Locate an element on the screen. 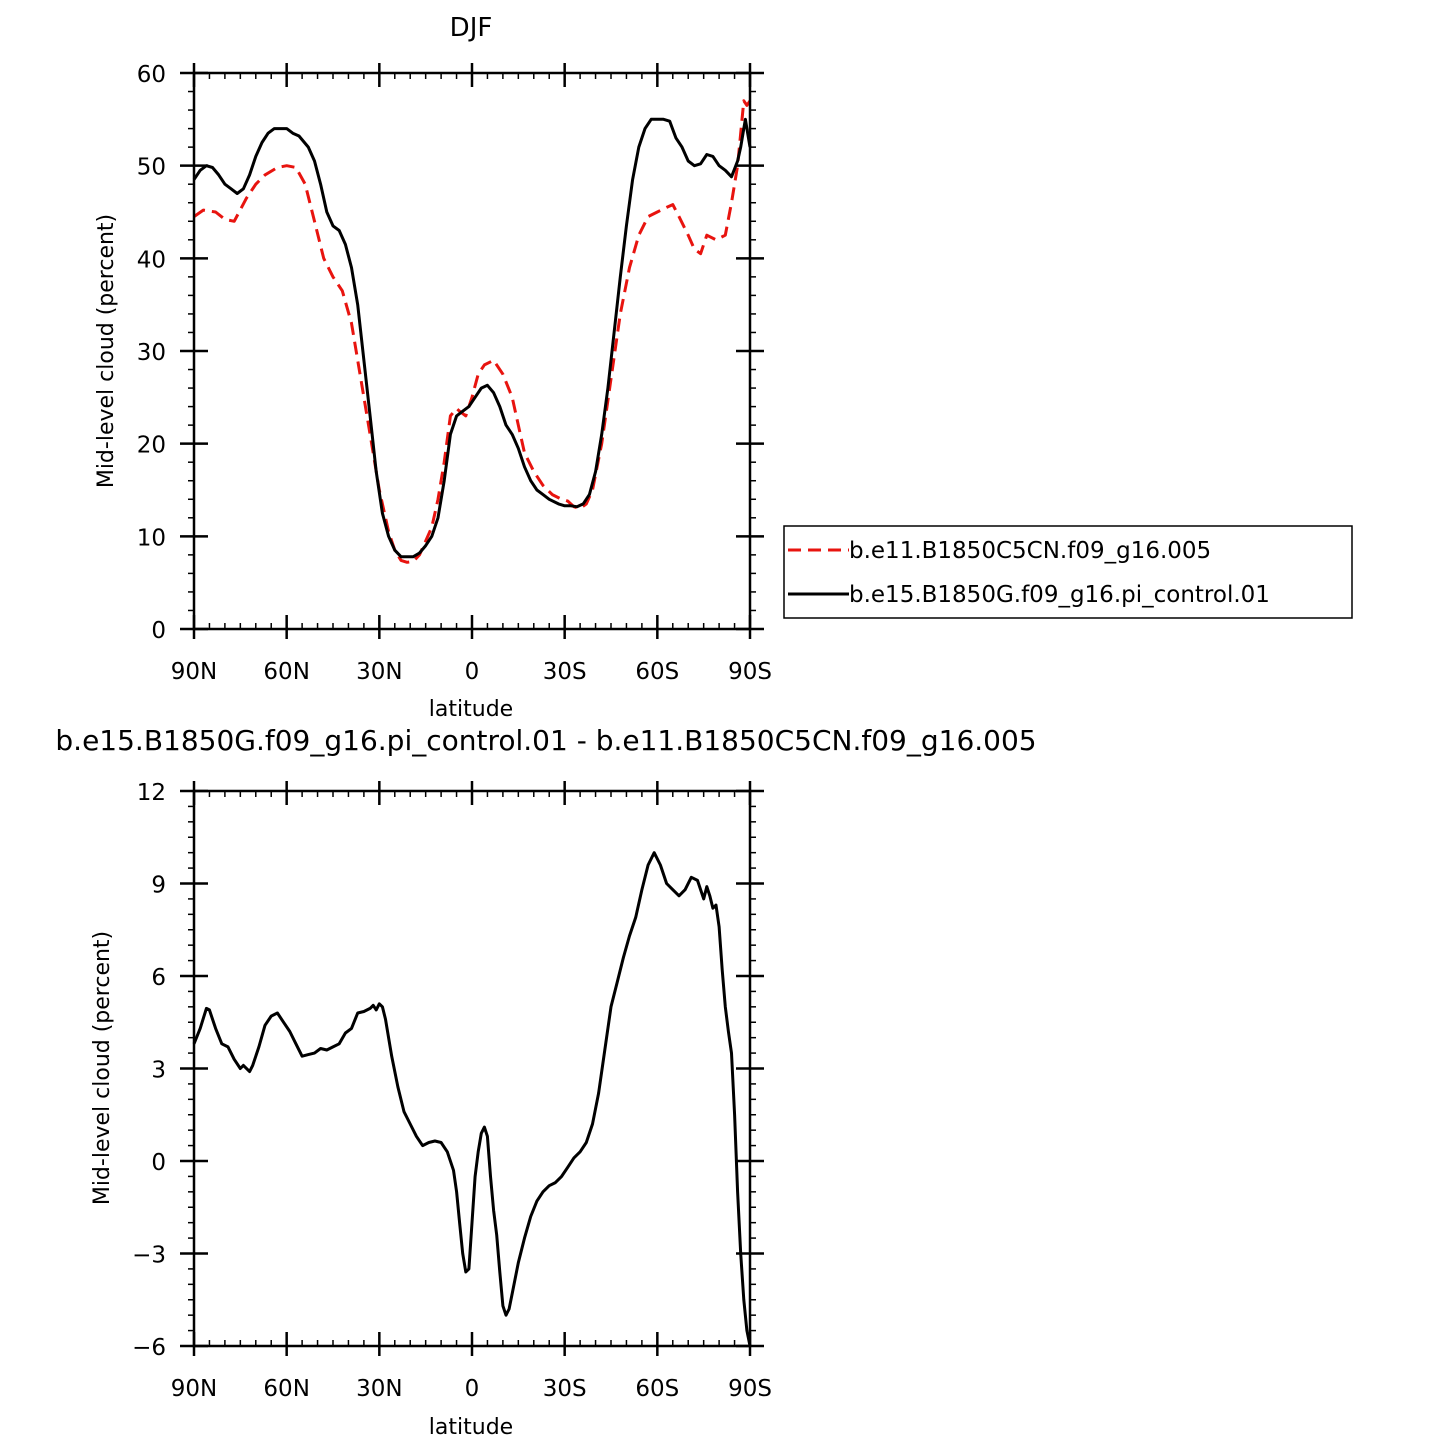 Image resolution: width=1444 pixels, height=1447 pixels. legend-label-1: b.e15.B1850G.f09_g16.pi_control.01 is located at coordinates (1059, 595).